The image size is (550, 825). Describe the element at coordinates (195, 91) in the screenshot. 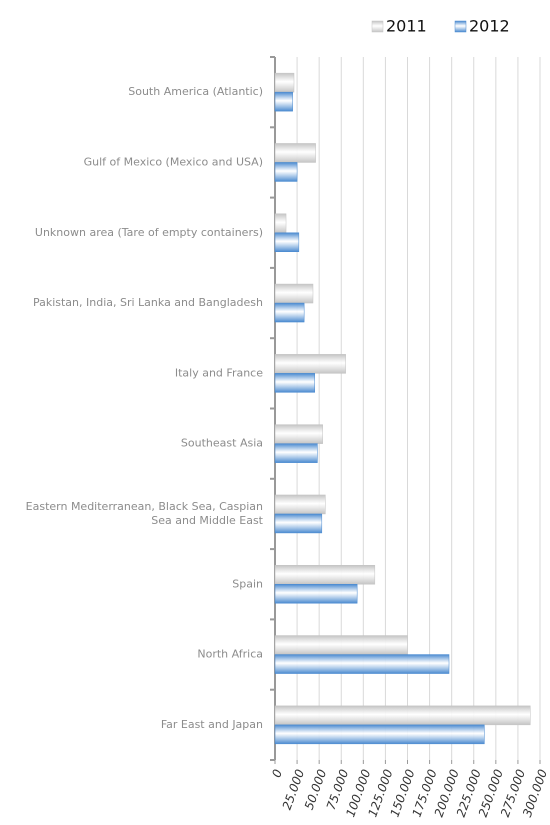

I see `category-label: South America (Atlantic)` at that location.